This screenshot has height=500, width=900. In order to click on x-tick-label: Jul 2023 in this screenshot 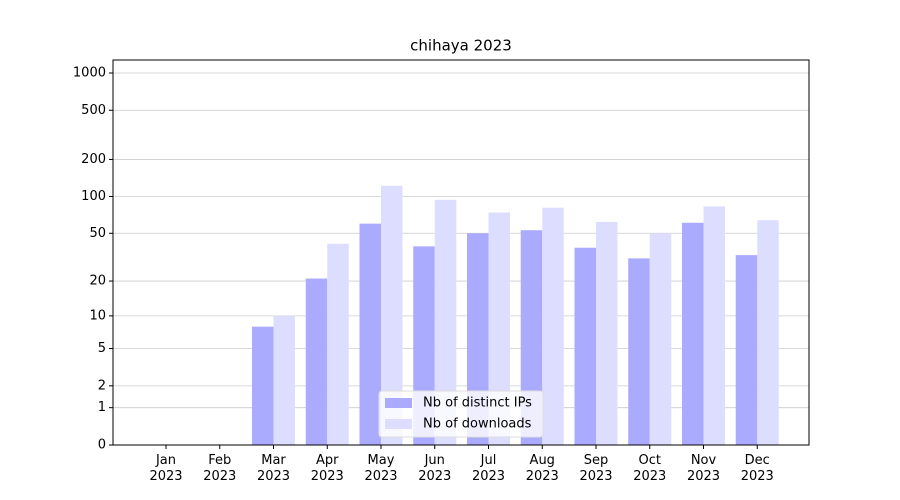, I will do `click(488, 468)`.